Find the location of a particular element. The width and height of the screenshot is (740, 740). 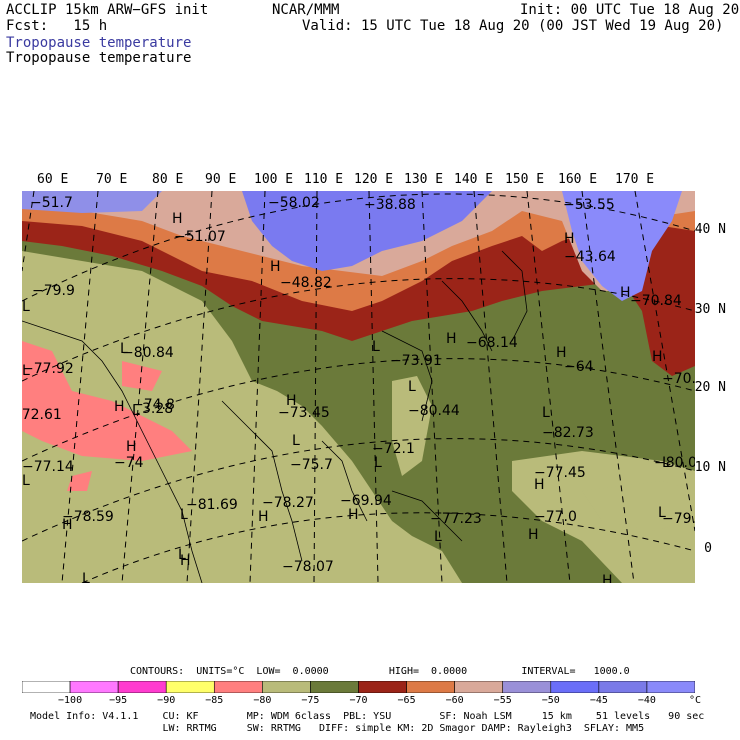

colorbar-tick-label: −65 is located at coordinates (406, 700).